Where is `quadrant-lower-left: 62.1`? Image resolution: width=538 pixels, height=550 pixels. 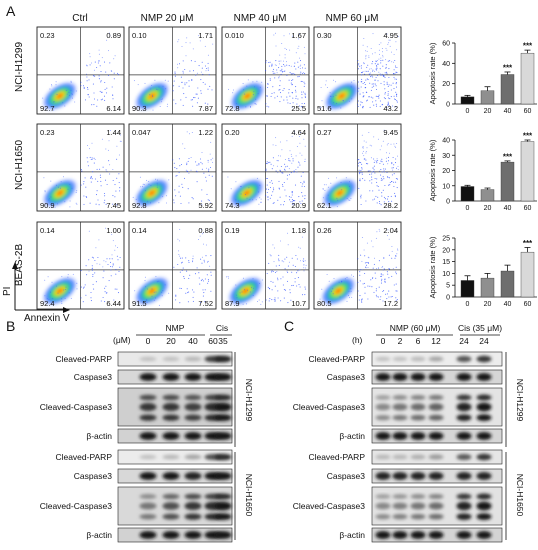 quadrant-lower-left: 62.1 is located at coordinates (324, 205).